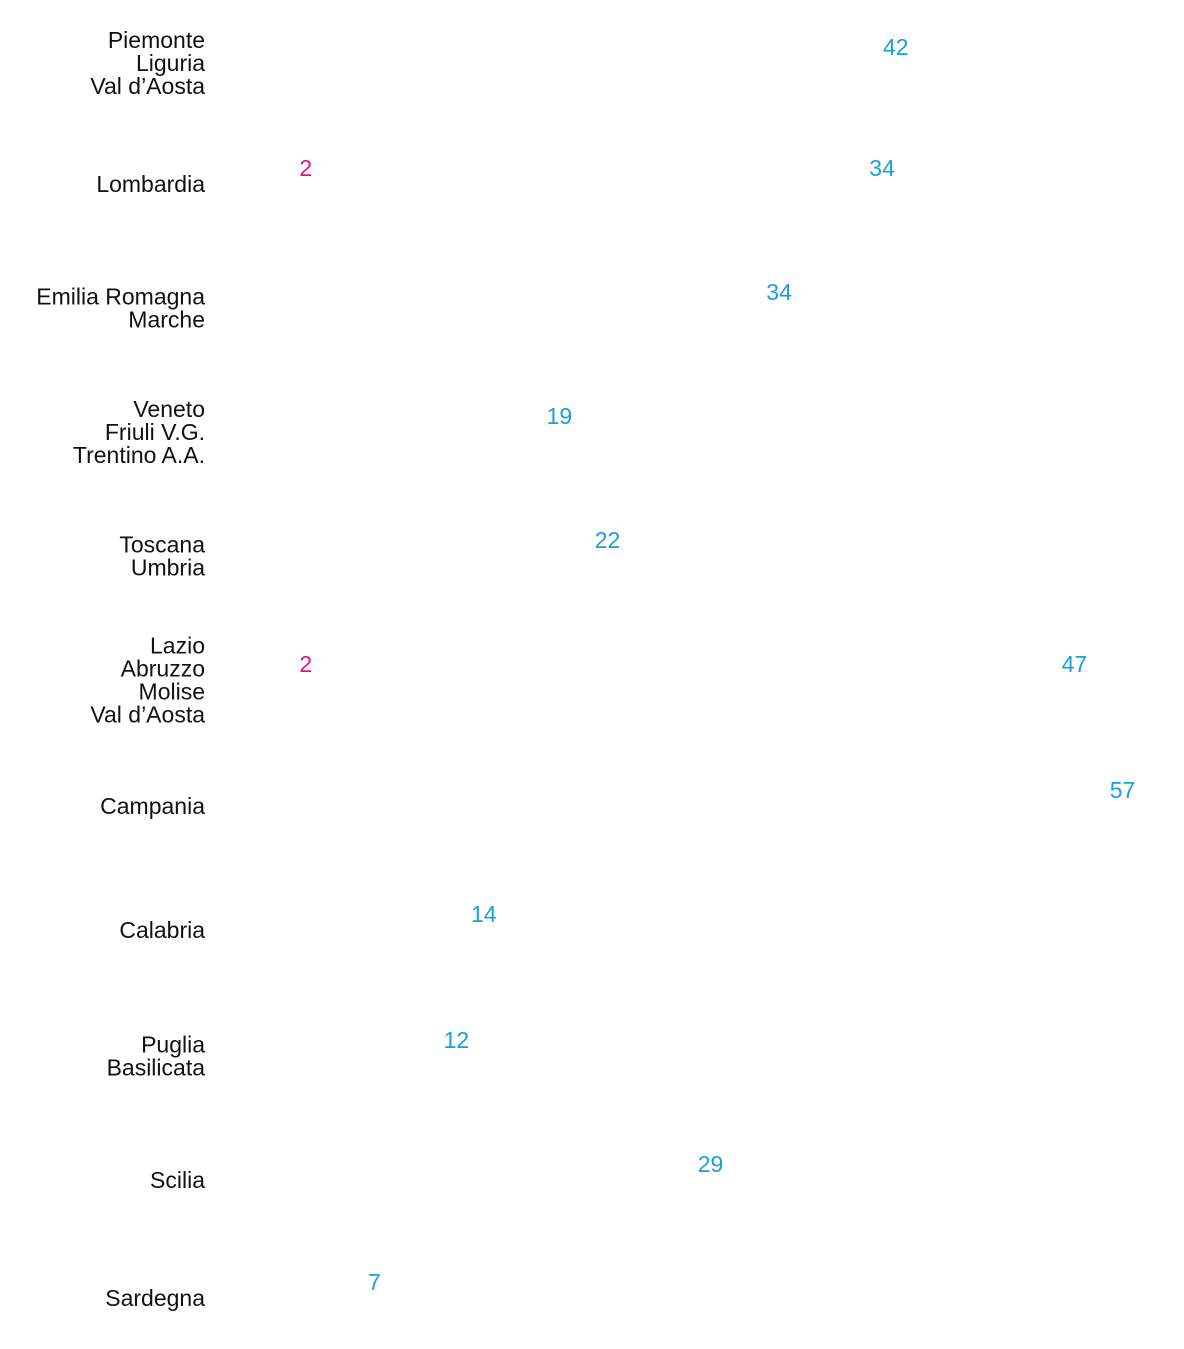 The height and width of the screenshot is (1349, 1184). I want to click on value-label: 19, so click(560, 416).